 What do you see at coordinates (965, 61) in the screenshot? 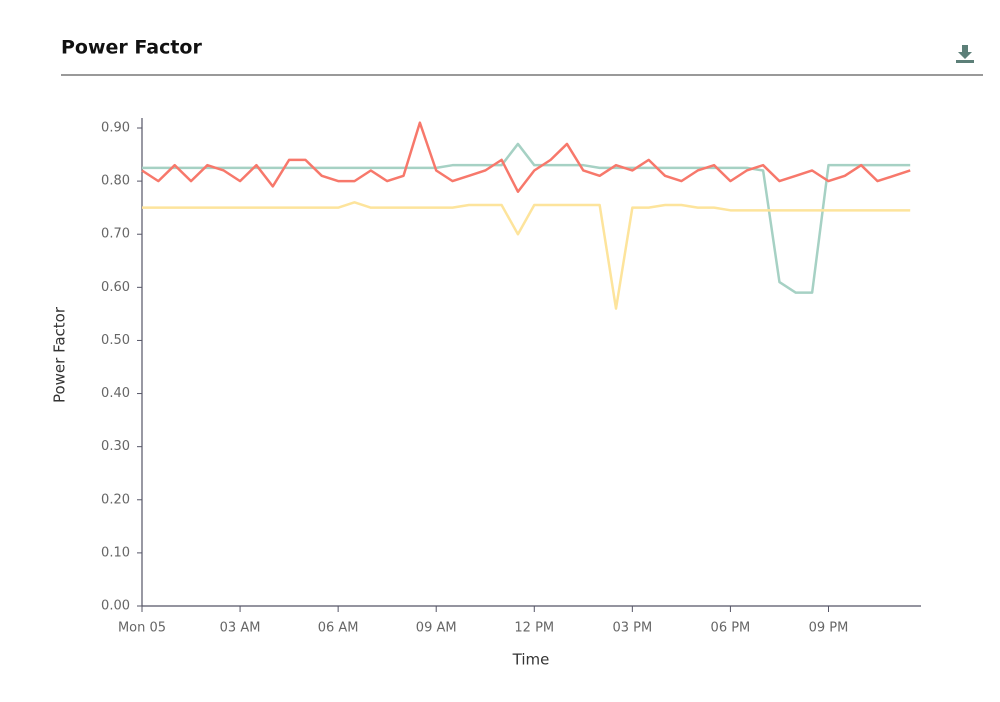
I see `download-base` at bounding box center [965, 61].